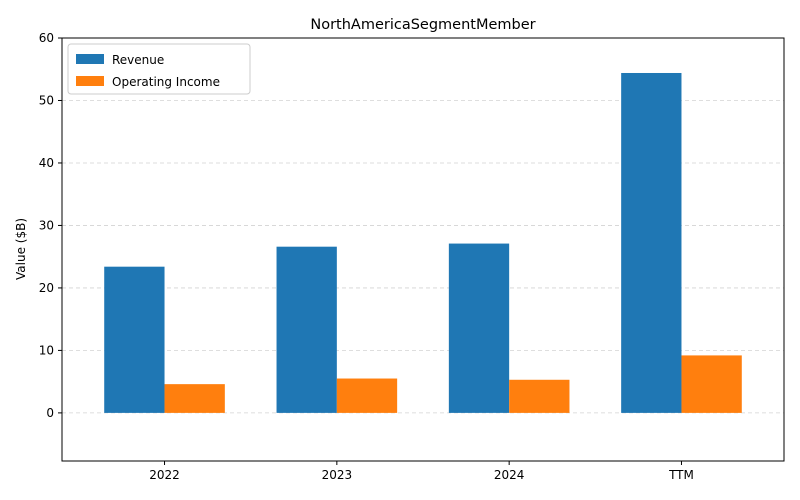 Image resolution: width=800 pixels, height=500 pixels. I want to click on legend: Revenue Operating Income, so click(159, 69).